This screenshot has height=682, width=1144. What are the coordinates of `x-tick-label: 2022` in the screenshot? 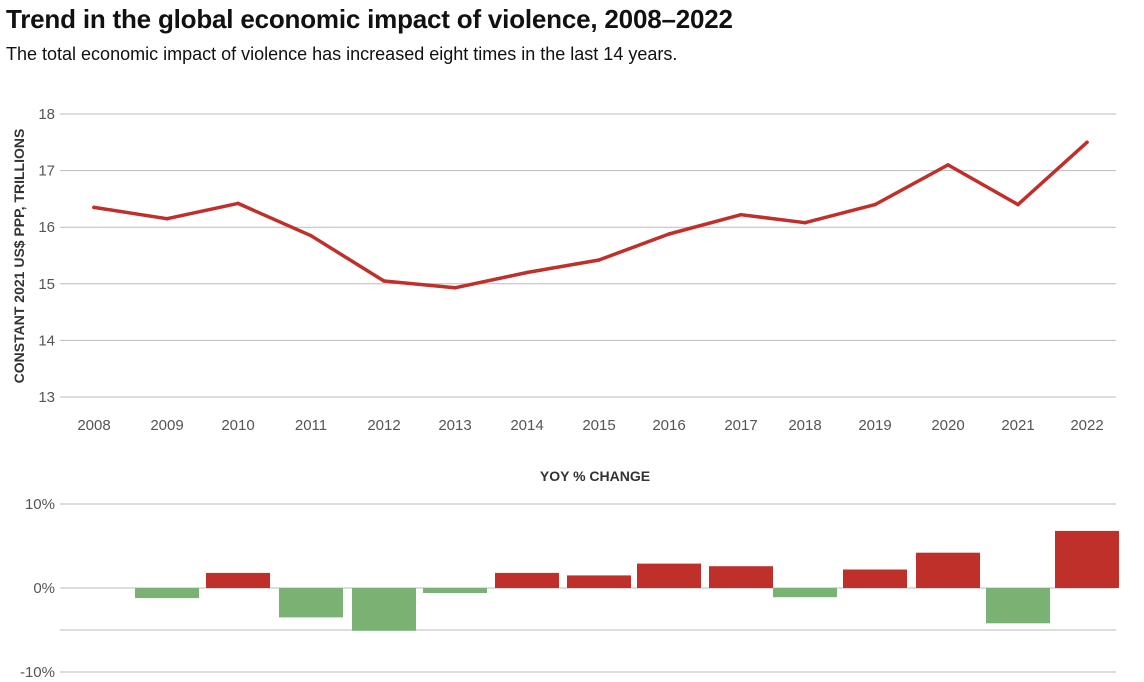 It's located at (1086, 425).